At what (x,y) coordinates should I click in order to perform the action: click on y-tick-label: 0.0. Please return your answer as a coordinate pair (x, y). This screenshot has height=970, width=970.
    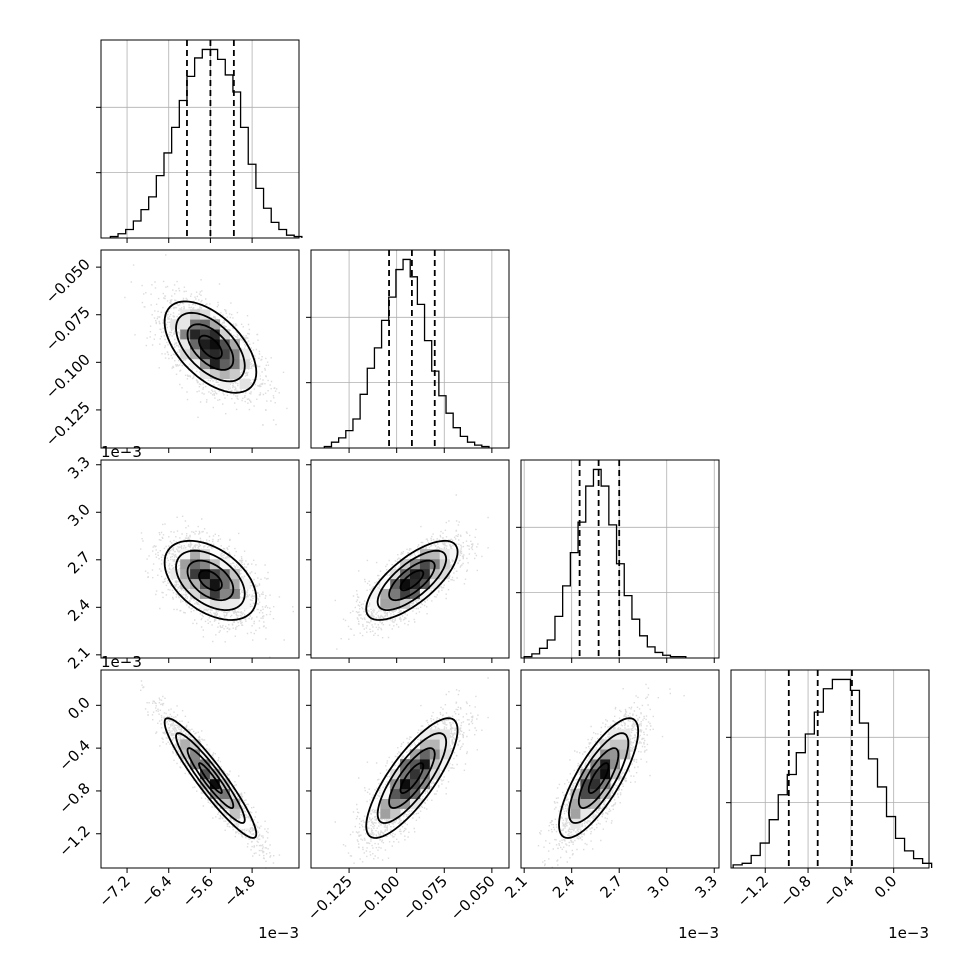
    Looking at the image, I should click on (79, 708).